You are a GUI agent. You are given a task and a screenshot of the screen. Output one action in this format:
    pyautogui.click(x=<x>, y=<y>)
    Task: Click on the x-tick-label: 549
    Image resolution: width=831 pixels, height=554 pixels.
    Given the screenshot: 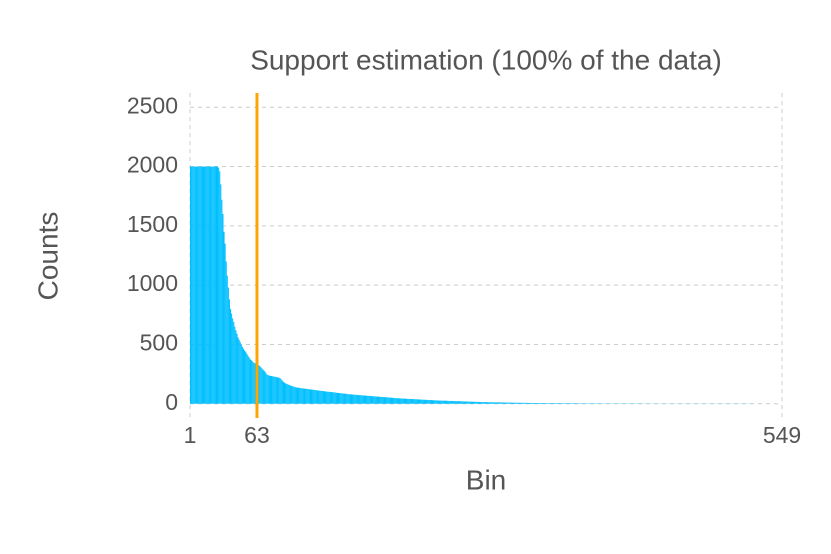 What is the action you would take?
    pyautogui.click(x=782, y=435)
    